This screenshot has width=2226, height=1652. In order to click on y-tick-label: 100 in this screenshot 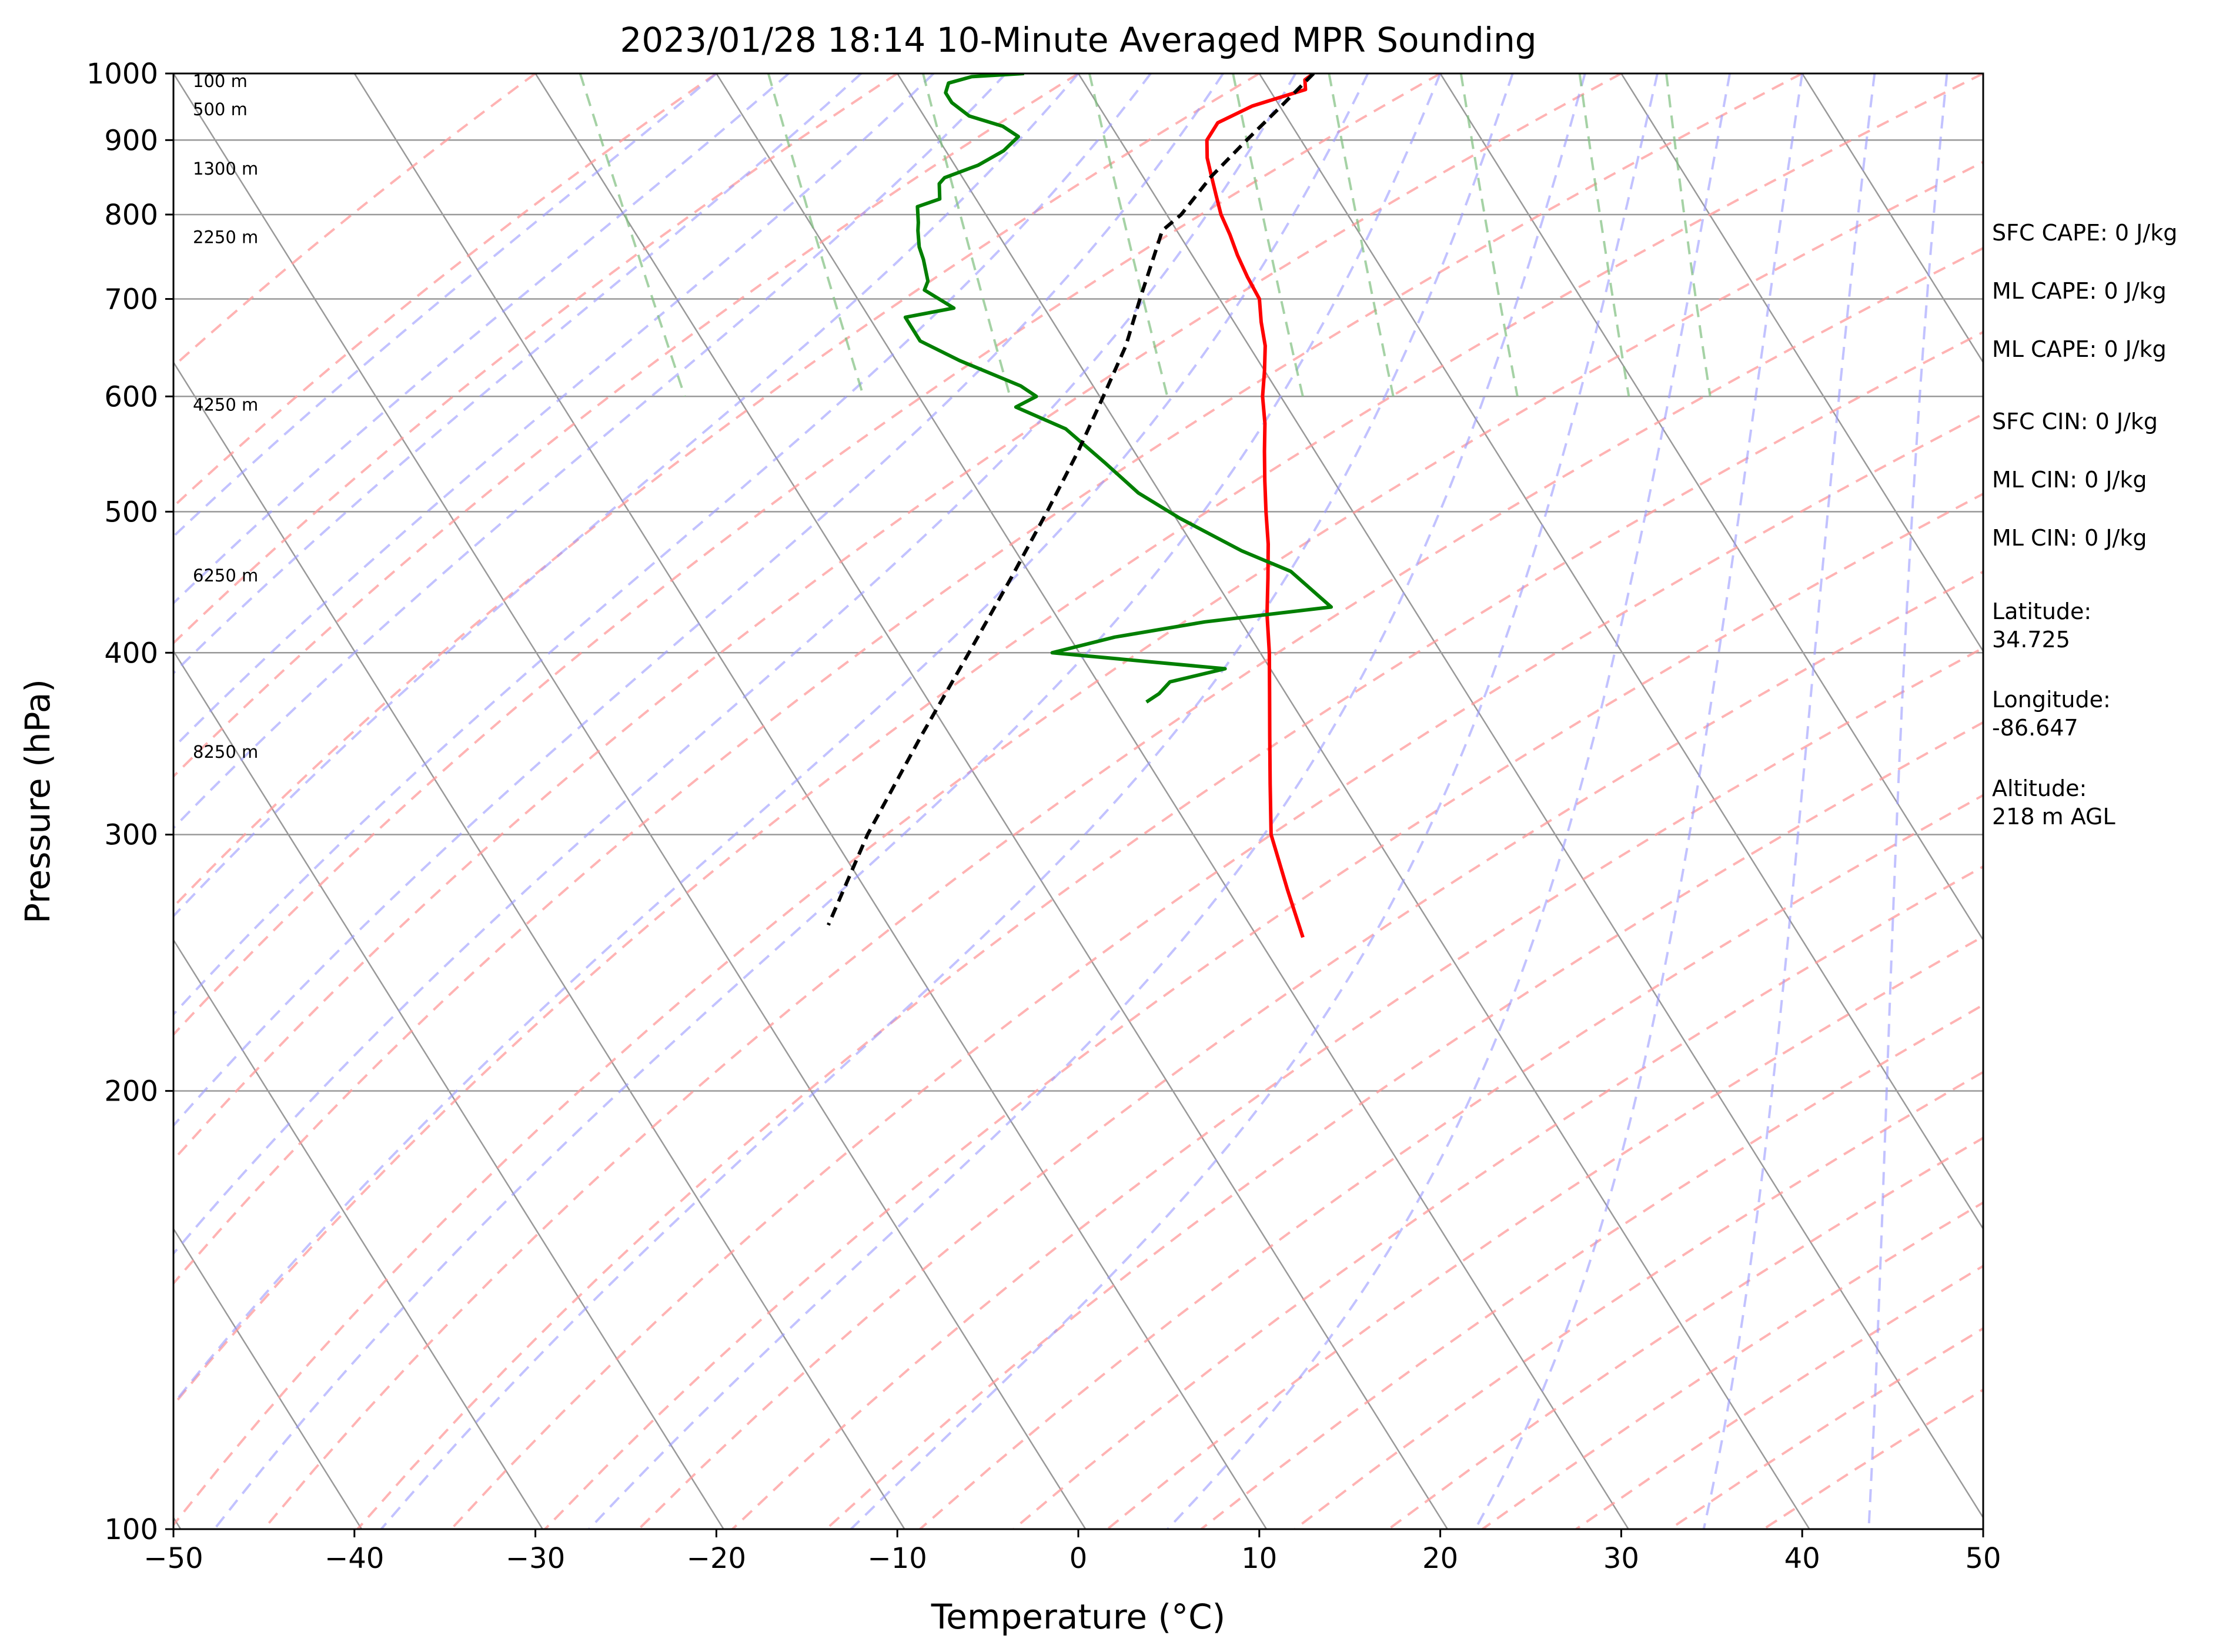, I will do `click(131, 1529)`.